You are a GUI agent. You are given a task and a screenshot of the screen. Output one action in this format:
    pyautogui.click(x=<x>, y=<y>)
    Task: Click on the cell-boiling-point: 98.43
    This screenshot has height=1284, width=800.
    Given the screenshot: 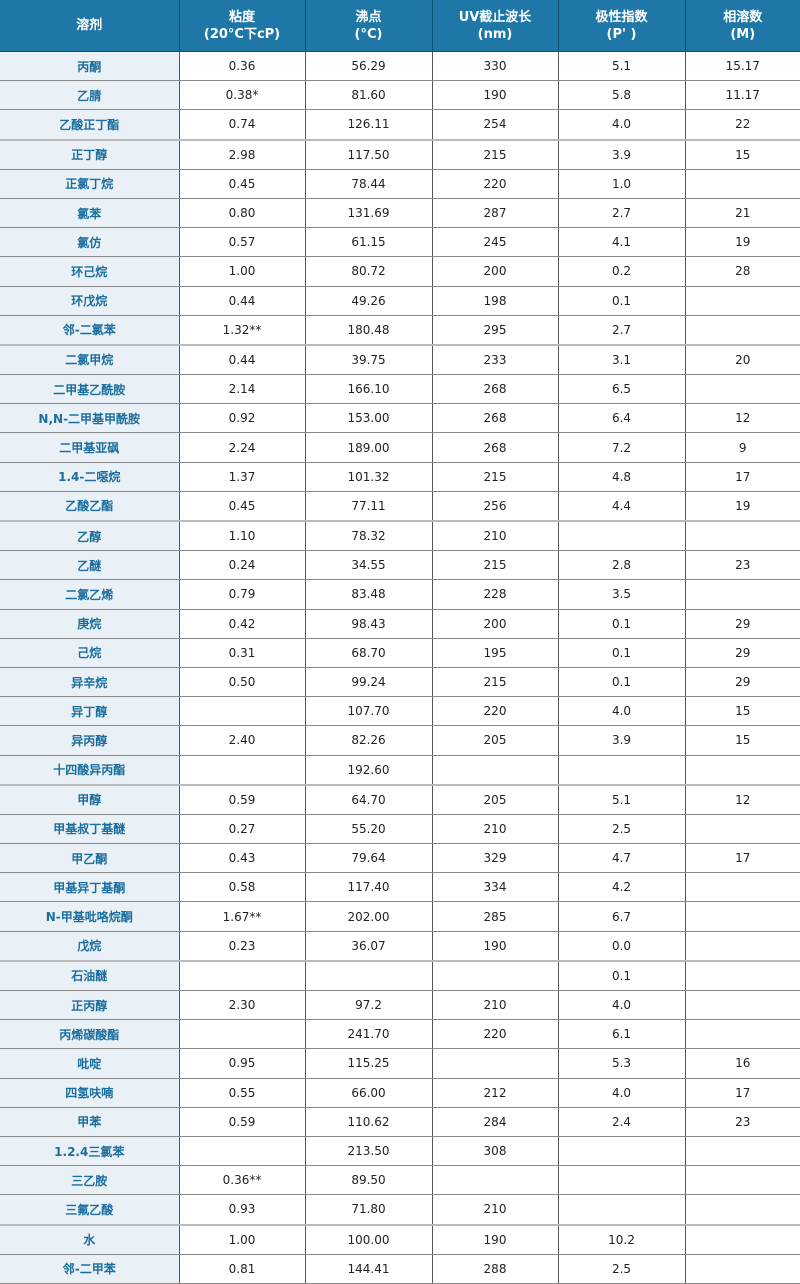 What is the action you would take?
    pyautogui.click(x=368, y=624)
    